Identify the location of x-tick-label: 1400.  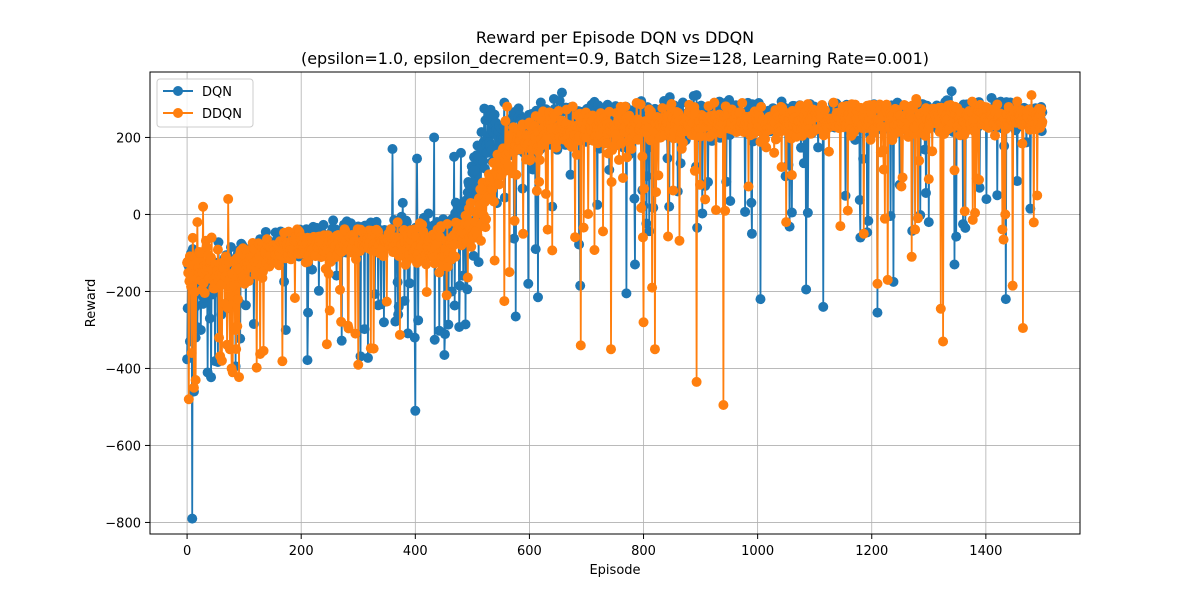
(985, 551).